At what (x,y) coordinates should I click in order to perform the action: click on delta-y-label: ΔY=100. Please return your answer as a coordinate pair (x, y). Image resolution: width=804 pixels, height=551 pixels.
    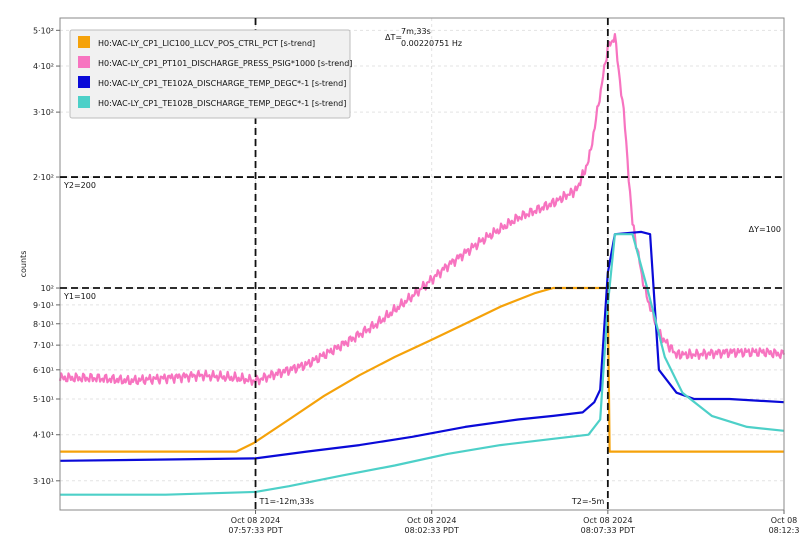
    Looking at the image, I should click on (765, 229).